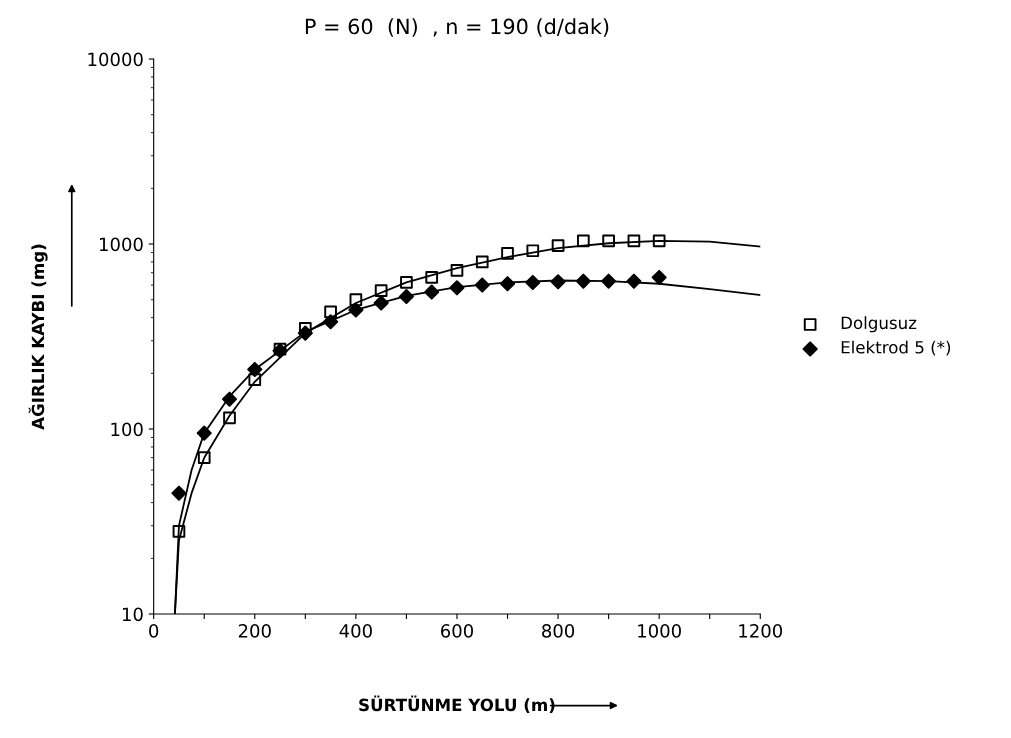 This screenshot has height=738, width=1011. I want to click on x-tick-label: 400, so click(355, 631).